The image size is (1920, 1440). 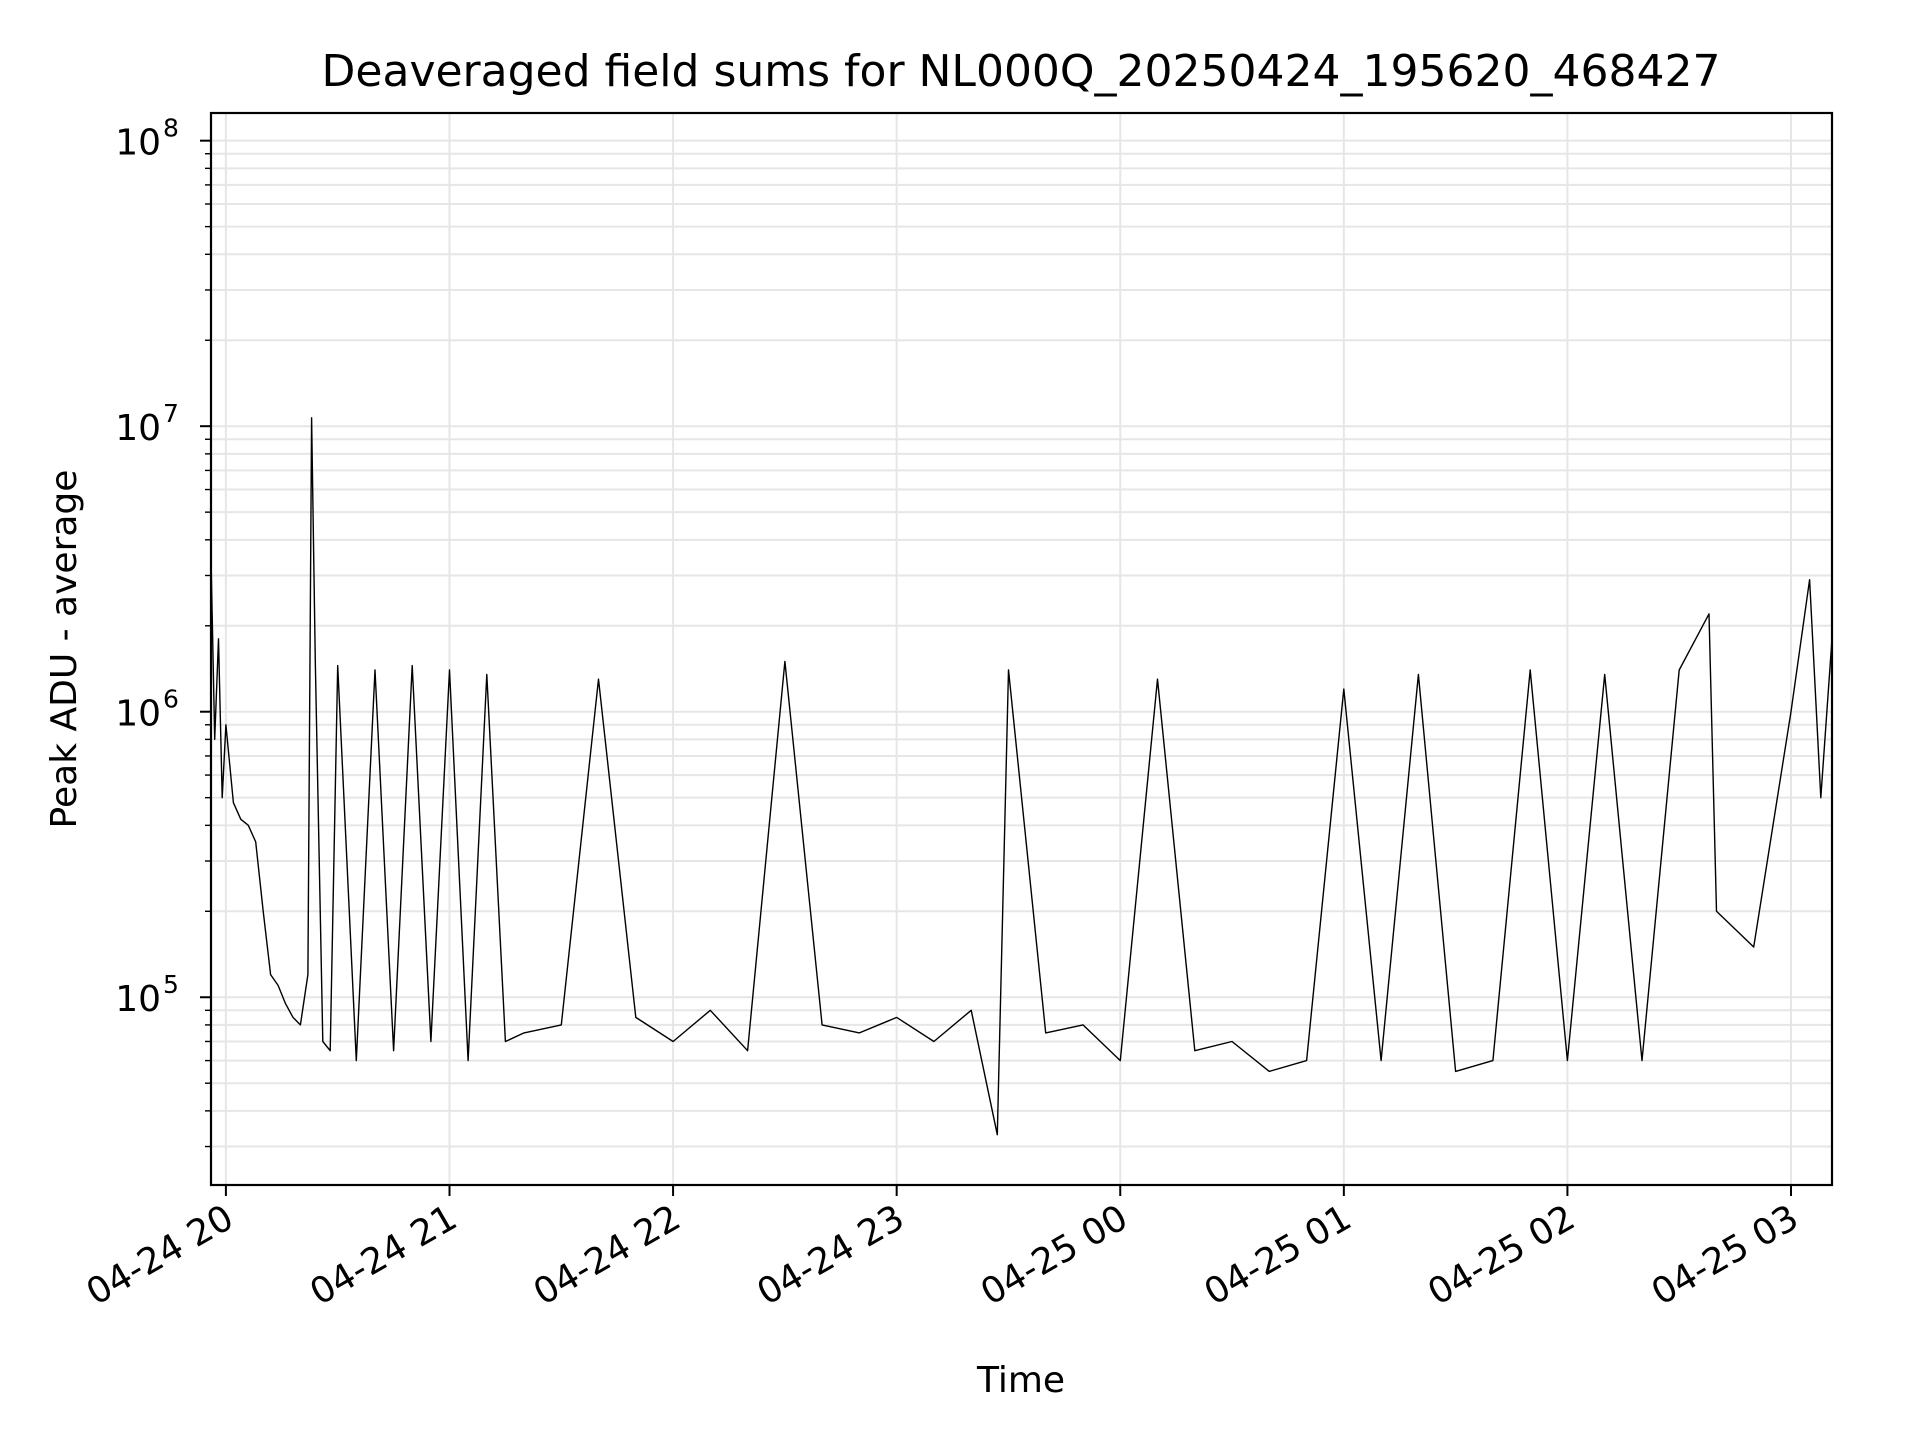 What do you see at coordinates (171, 699) in the screenshot?
I see `y-tick-exponent: 6` at bounding box center [171, 699].